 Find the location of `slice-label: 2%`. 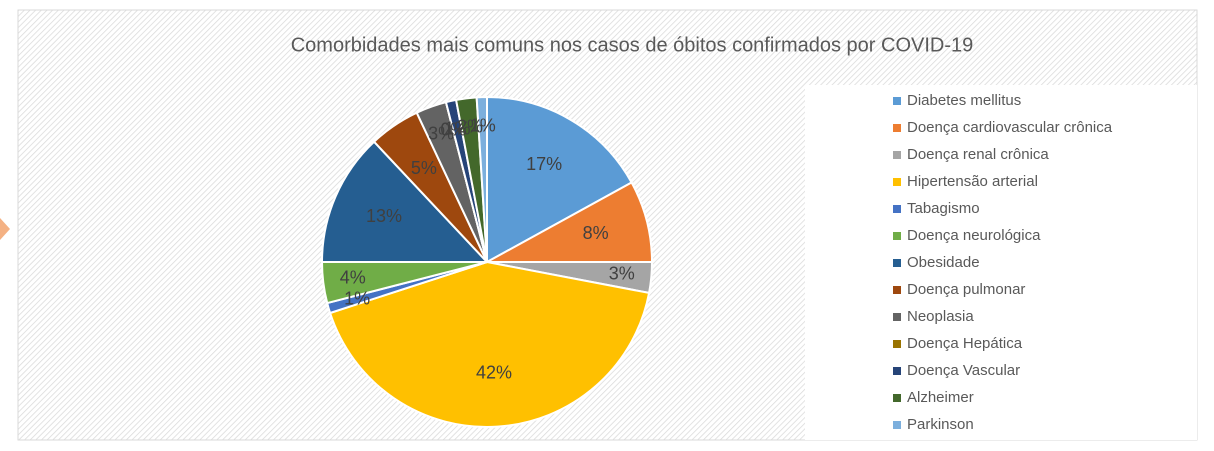

slice-label: 2% is located at coordinates (470, 127).